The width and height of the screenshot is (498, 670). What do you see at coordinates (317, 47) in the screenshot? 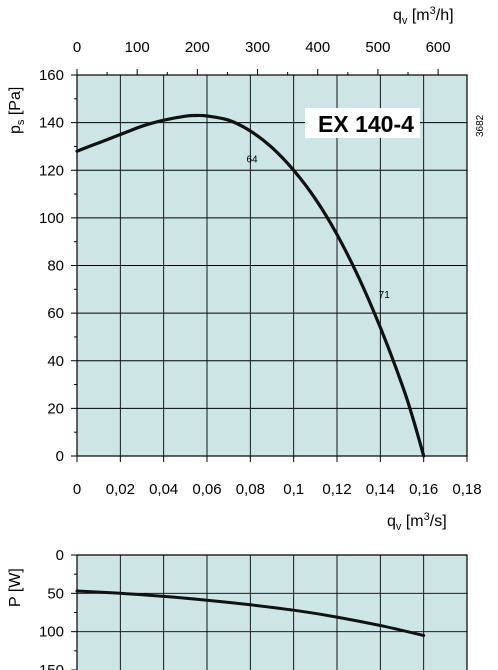
I see `x2-tick-label: 400` at bounding box center [317, 47].